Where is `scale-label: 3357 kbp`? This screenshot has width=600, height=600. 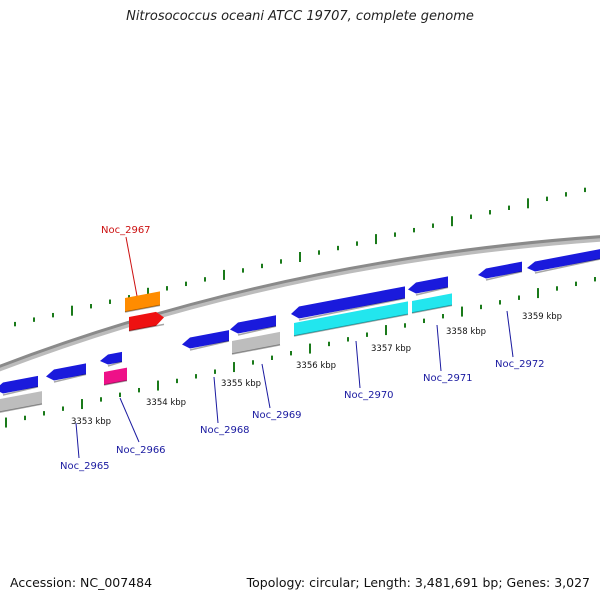
scale-label: 3357 kbp is located at coordinates (391, 349).